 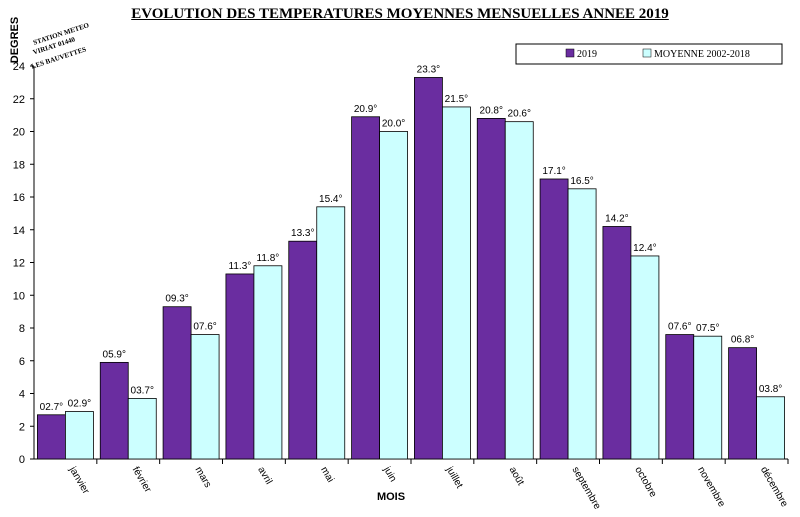 I want to click on data-label: 12.4°, so click(x=644, y=248).